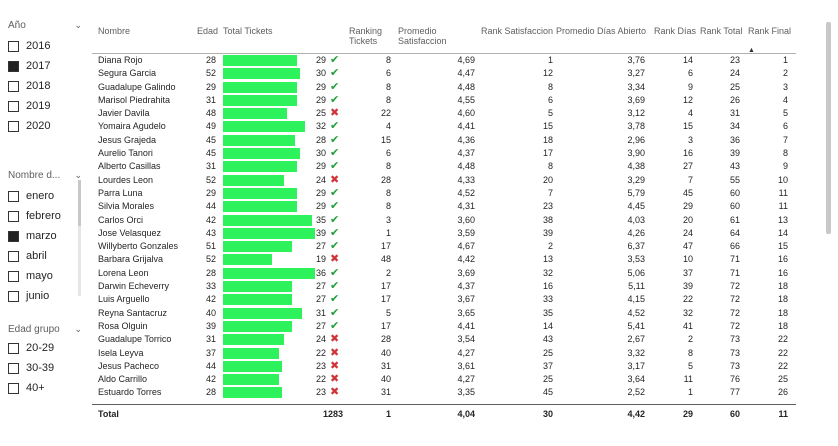  I want to click on table-row: Aurelio Tanori 45 6 4,37 17 3,90 16 39 8 30 ✔, so click(444, 153).